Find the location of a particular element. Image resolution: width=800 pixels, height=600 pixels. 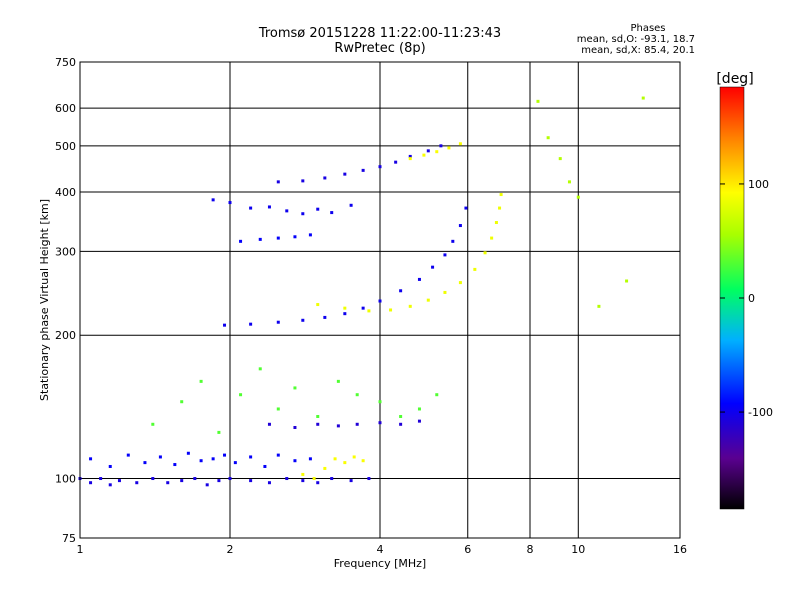

x-tick-label: 16 is located at coordinates (680, 549).